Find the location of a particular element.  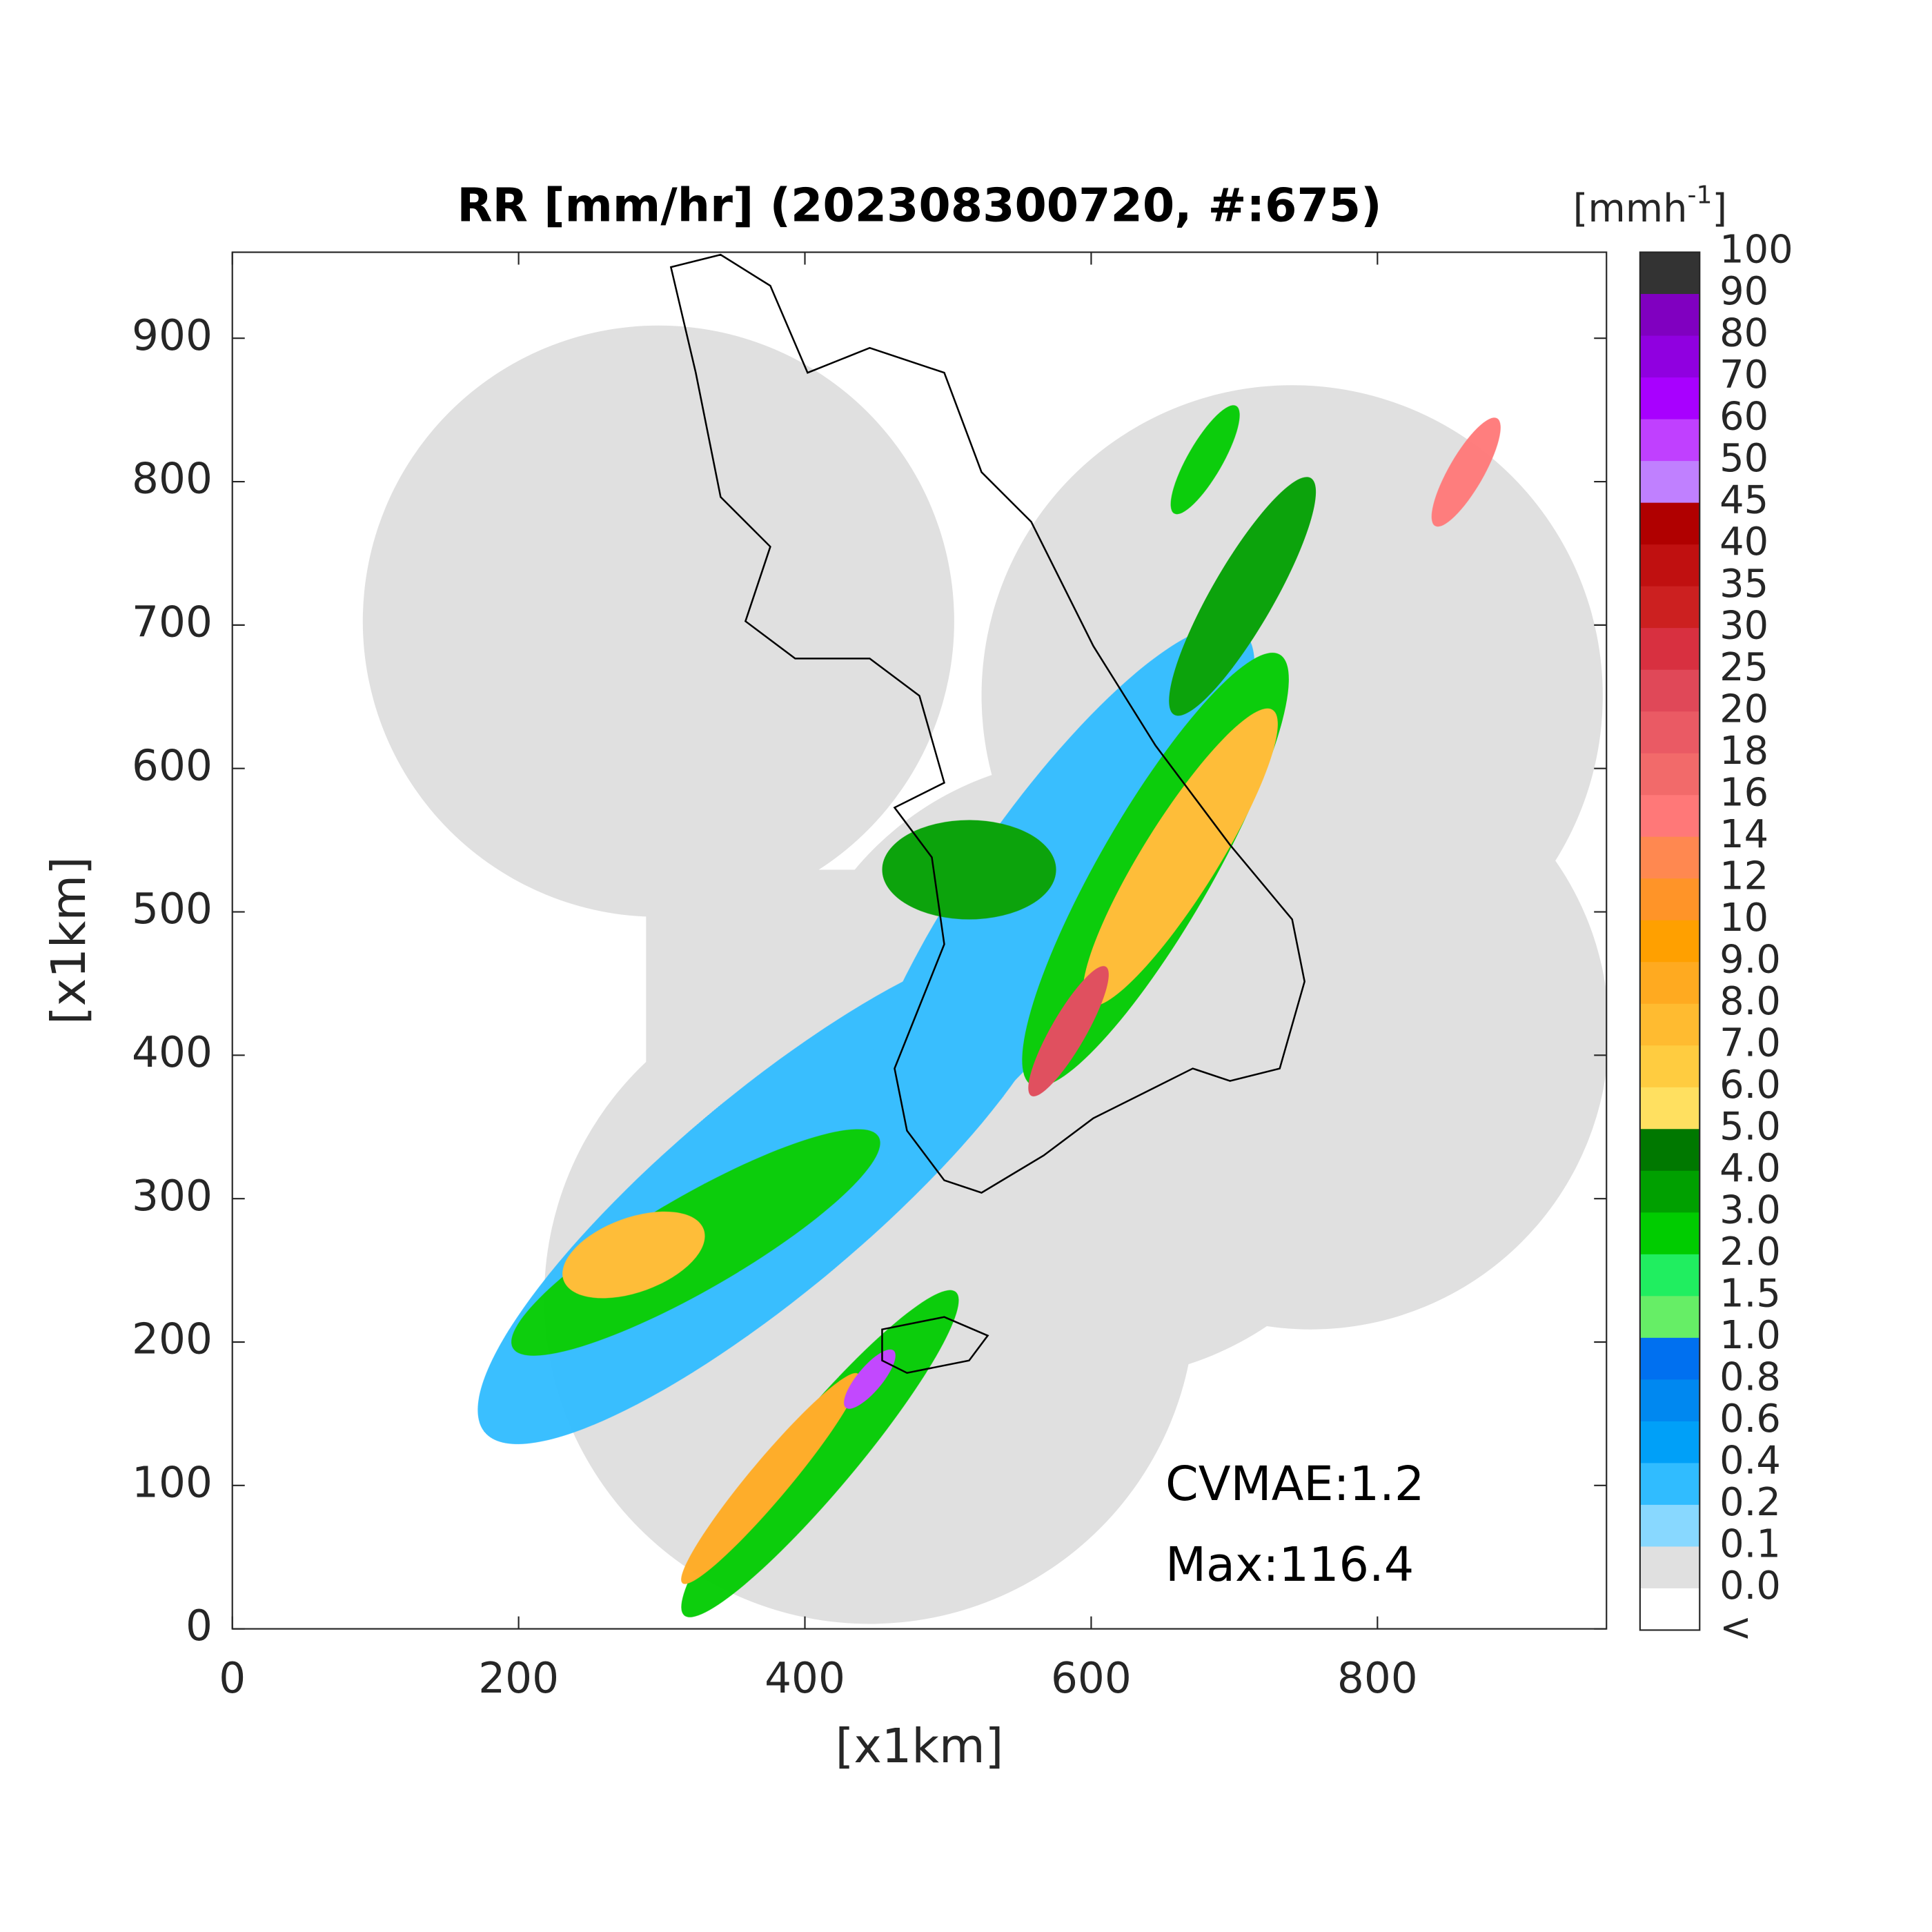

colorbar-label: 20 is located at coordinates (1743, 709).